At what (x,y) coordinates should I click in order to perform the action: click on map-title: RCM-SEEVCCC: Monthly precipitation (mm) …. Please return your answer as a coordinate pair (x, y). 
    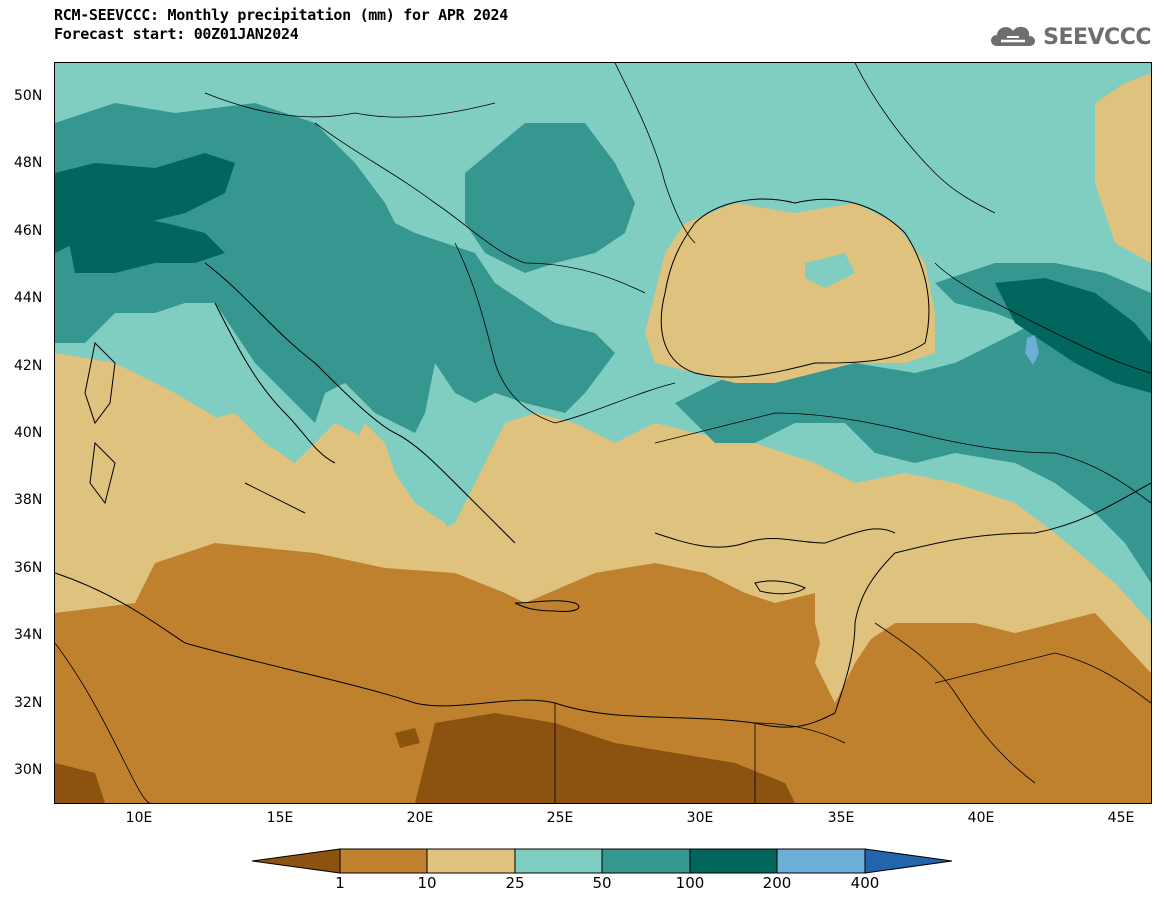
    Looking at the image, I should click on (281, 25).